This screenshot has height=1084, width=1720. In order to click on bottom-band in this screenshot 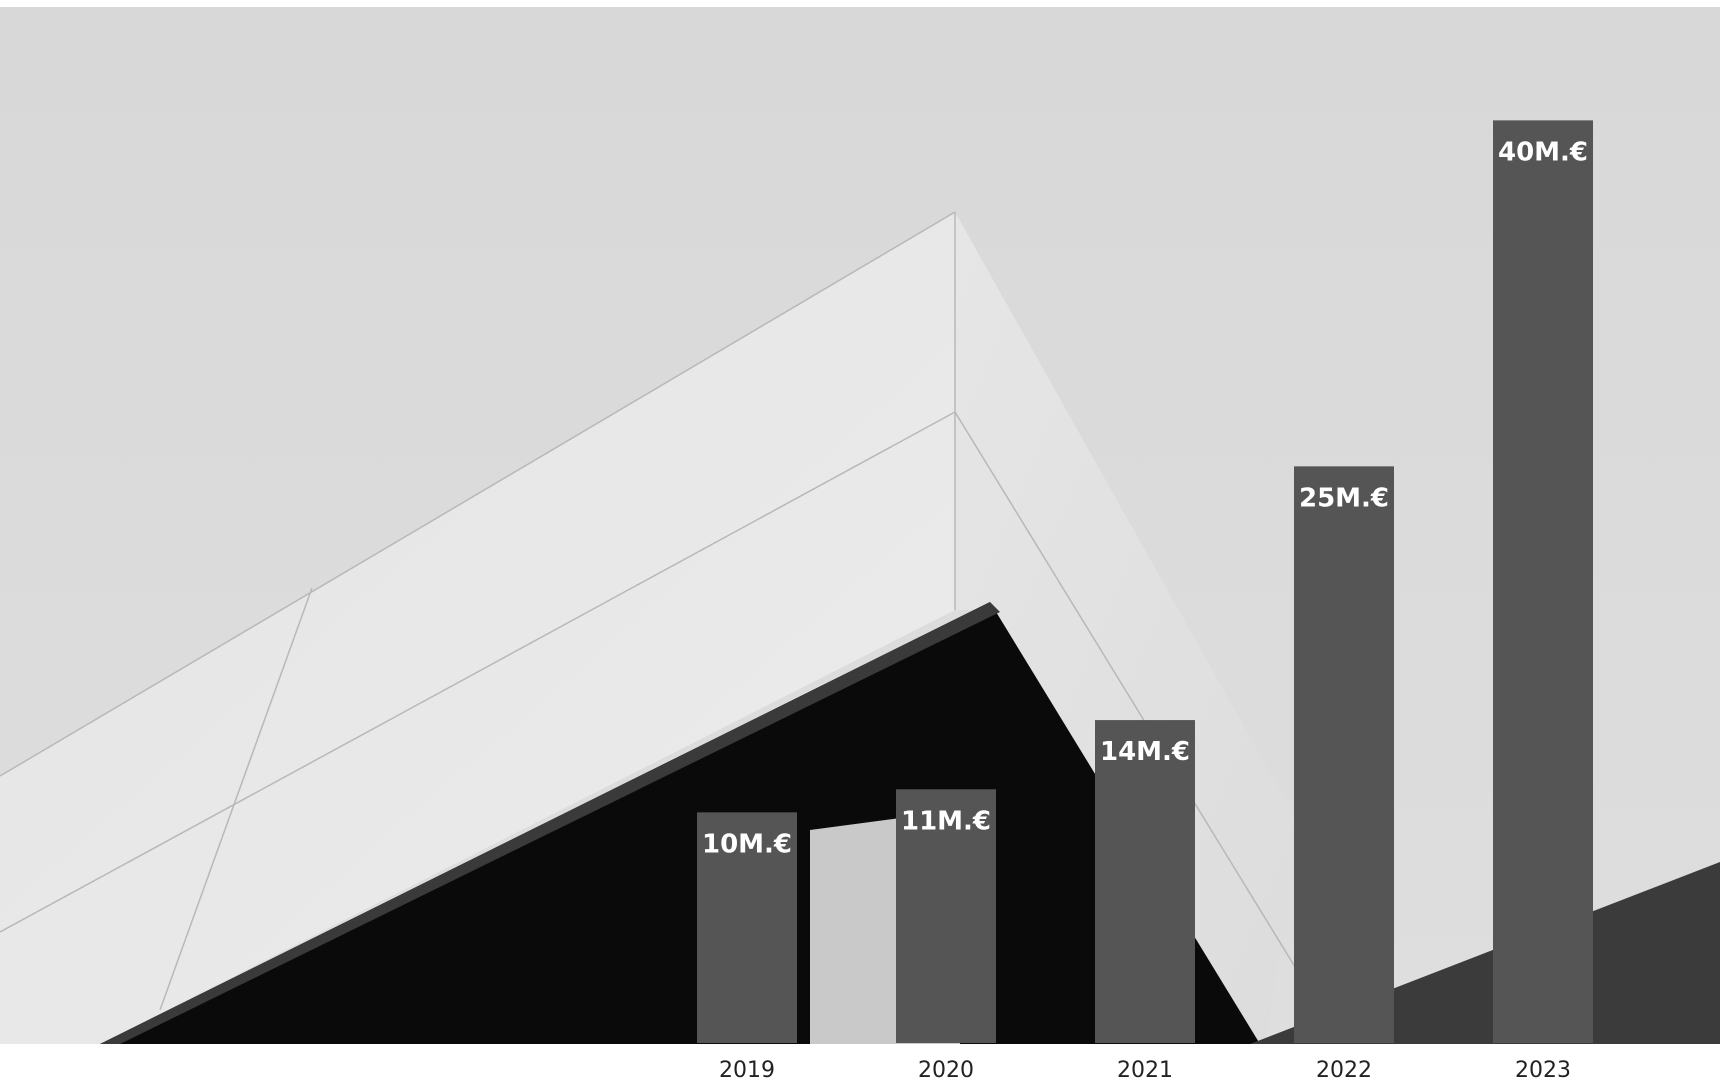, I will do `click(860, 1064)`.